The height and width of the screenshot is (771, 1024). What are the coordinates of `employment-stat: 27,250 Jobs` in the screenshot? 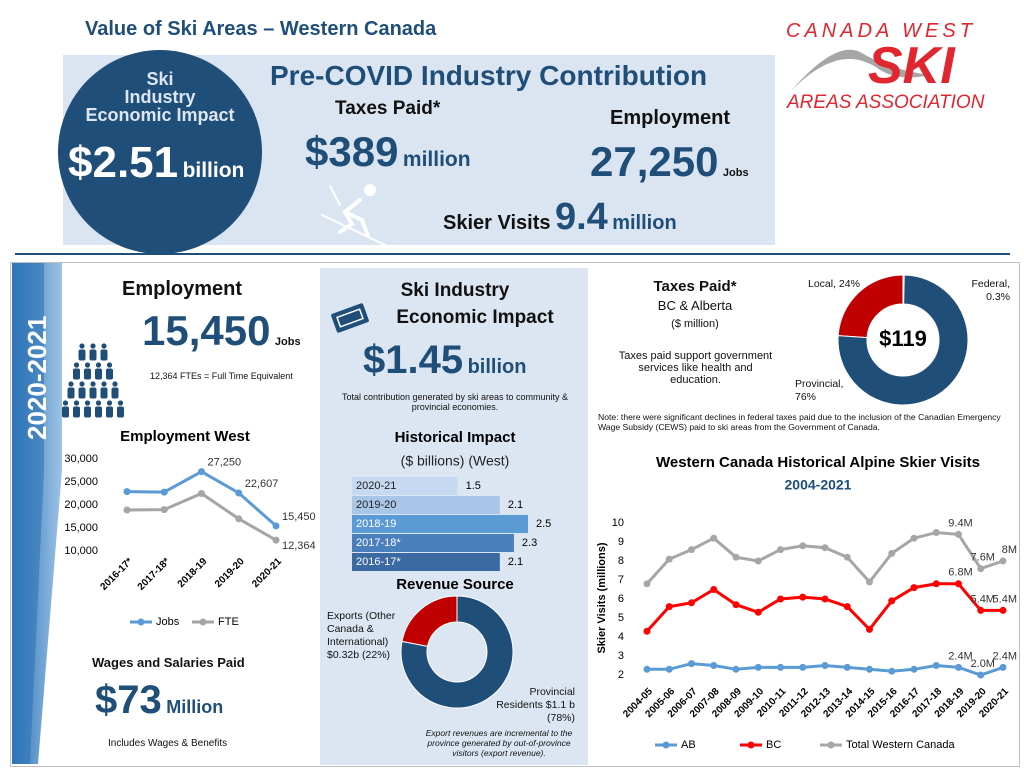 It's located at (669, 162).